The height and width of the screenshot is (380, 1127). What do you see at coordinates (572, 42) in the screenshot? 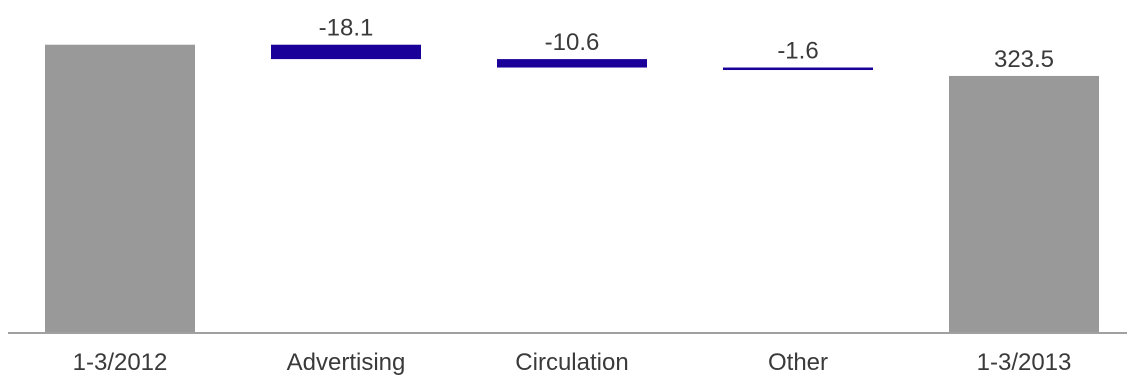
I see `data-label: -10.6` at bounding box center [572, 42].